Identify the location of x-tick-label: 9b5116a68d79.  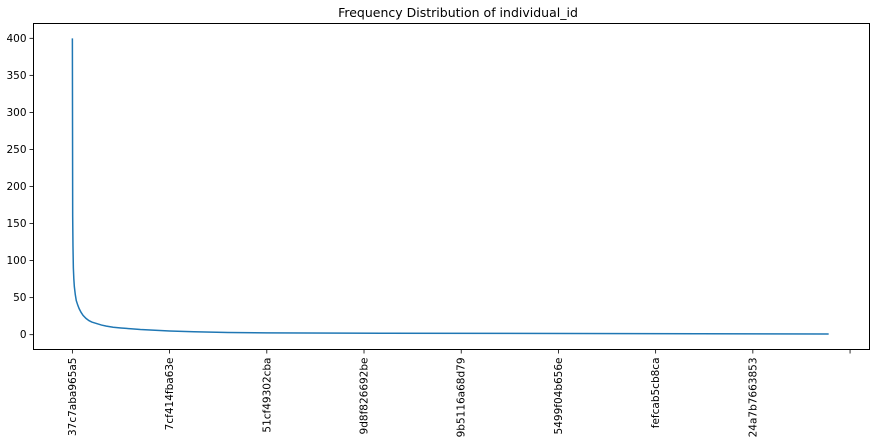
(462, 398).